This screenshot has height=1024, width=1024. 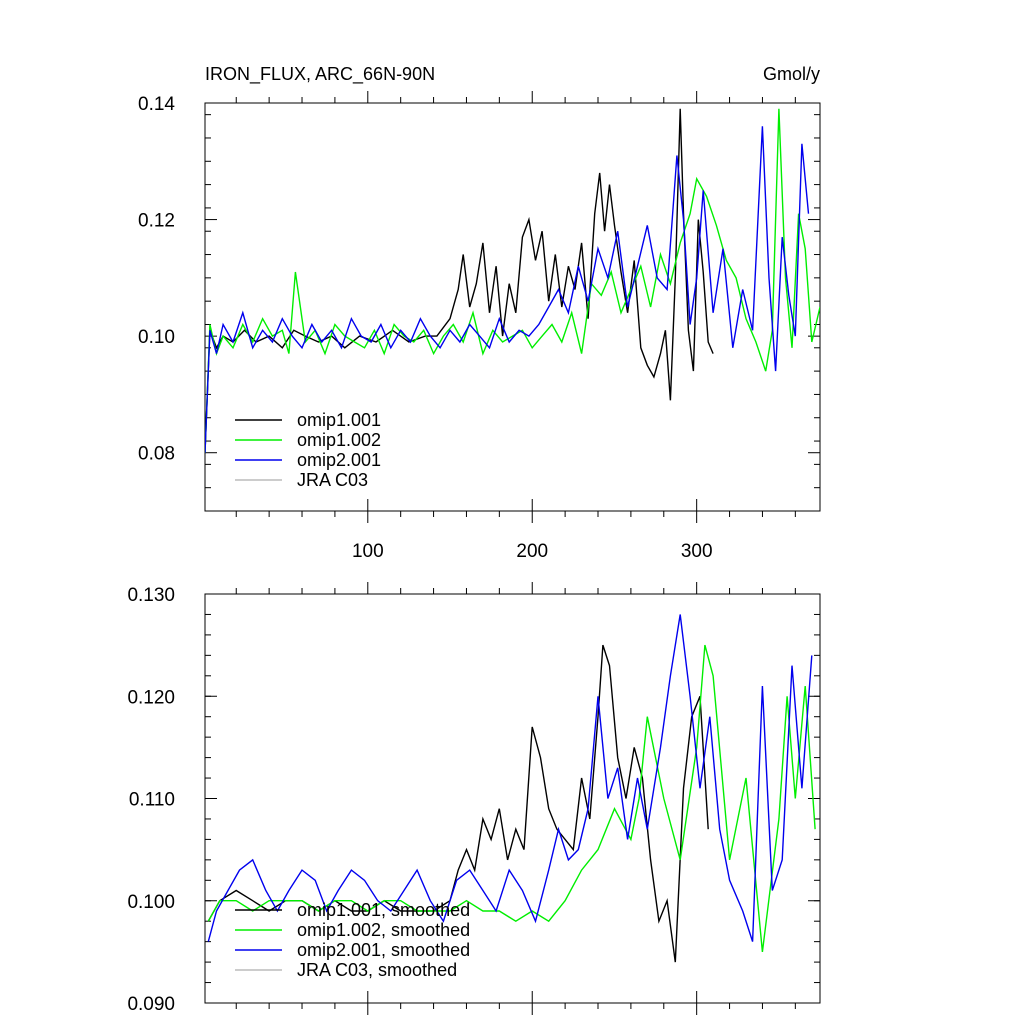 What do you see at coordinates (320, 74) in the screenshot?
I see `chart-title: IRON_FLUX, ARC_66N-90N` at bounding box center [320, 74].